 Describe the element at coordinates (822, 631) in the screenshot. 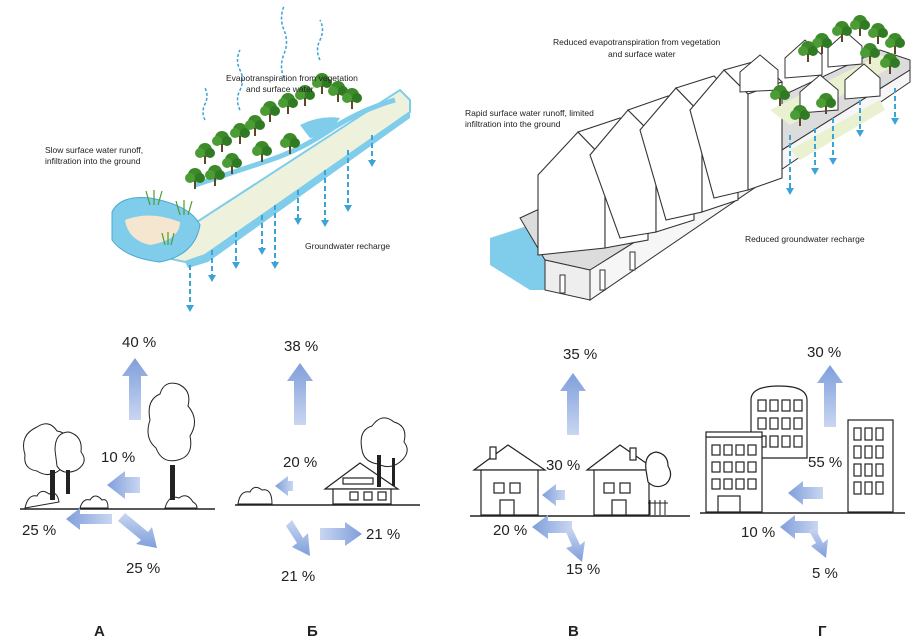

I see `panel-d-letter: Г` at that location.